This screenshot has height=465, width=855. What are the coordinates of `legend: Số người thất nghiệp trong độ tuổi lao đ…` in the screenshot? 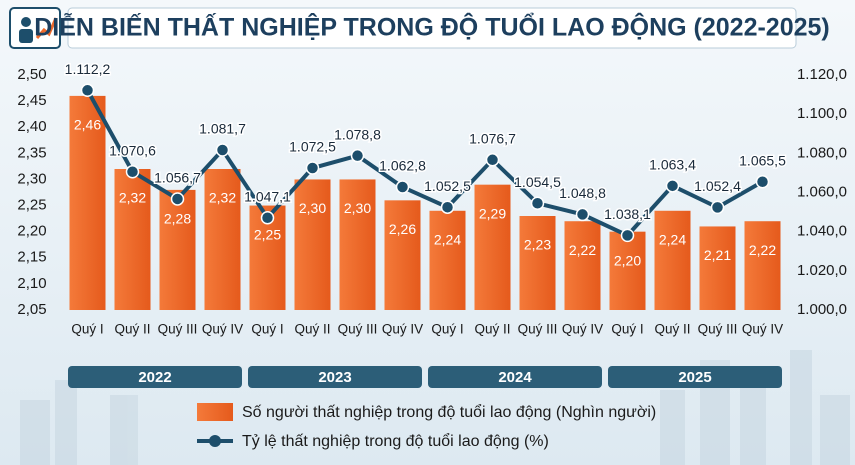 It's located at (426, 426).